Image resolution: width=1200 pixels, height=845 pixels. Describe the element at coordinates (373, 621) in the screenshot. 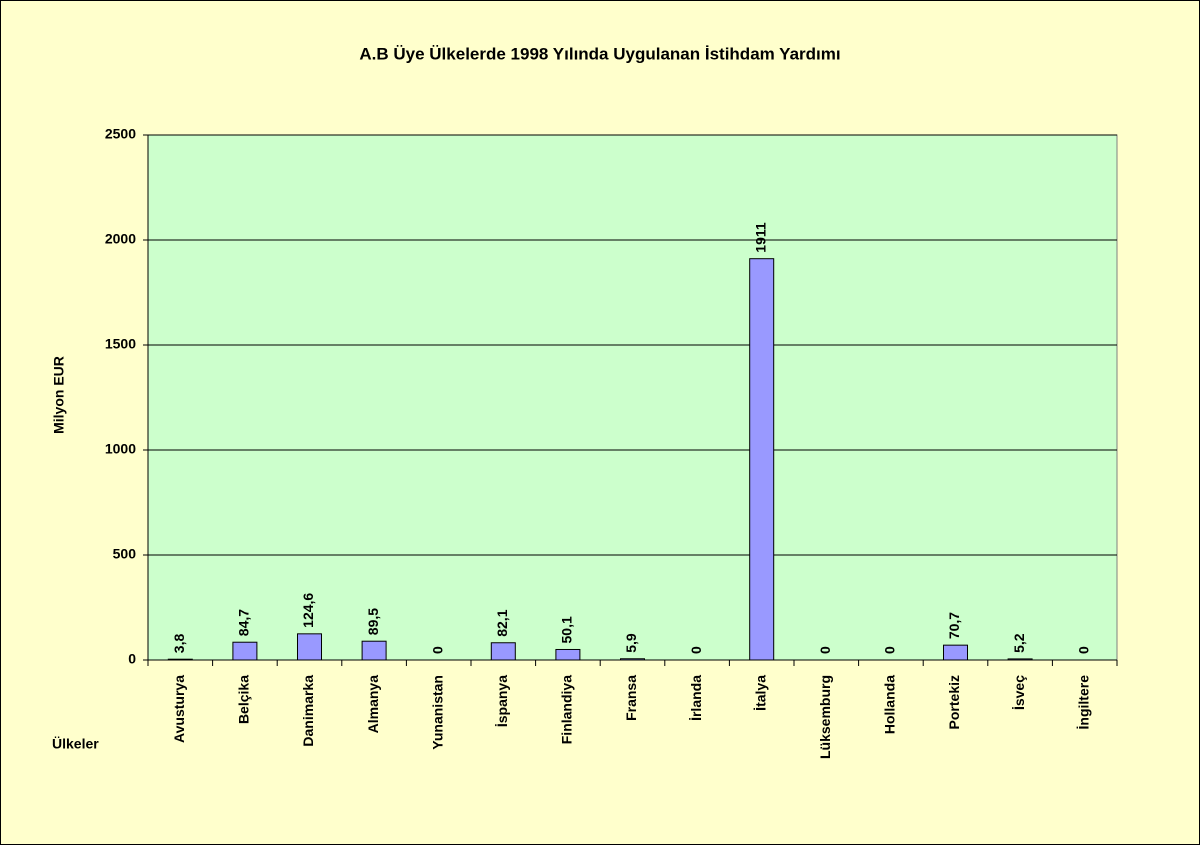

I see `value-label: 89,5` at that location.